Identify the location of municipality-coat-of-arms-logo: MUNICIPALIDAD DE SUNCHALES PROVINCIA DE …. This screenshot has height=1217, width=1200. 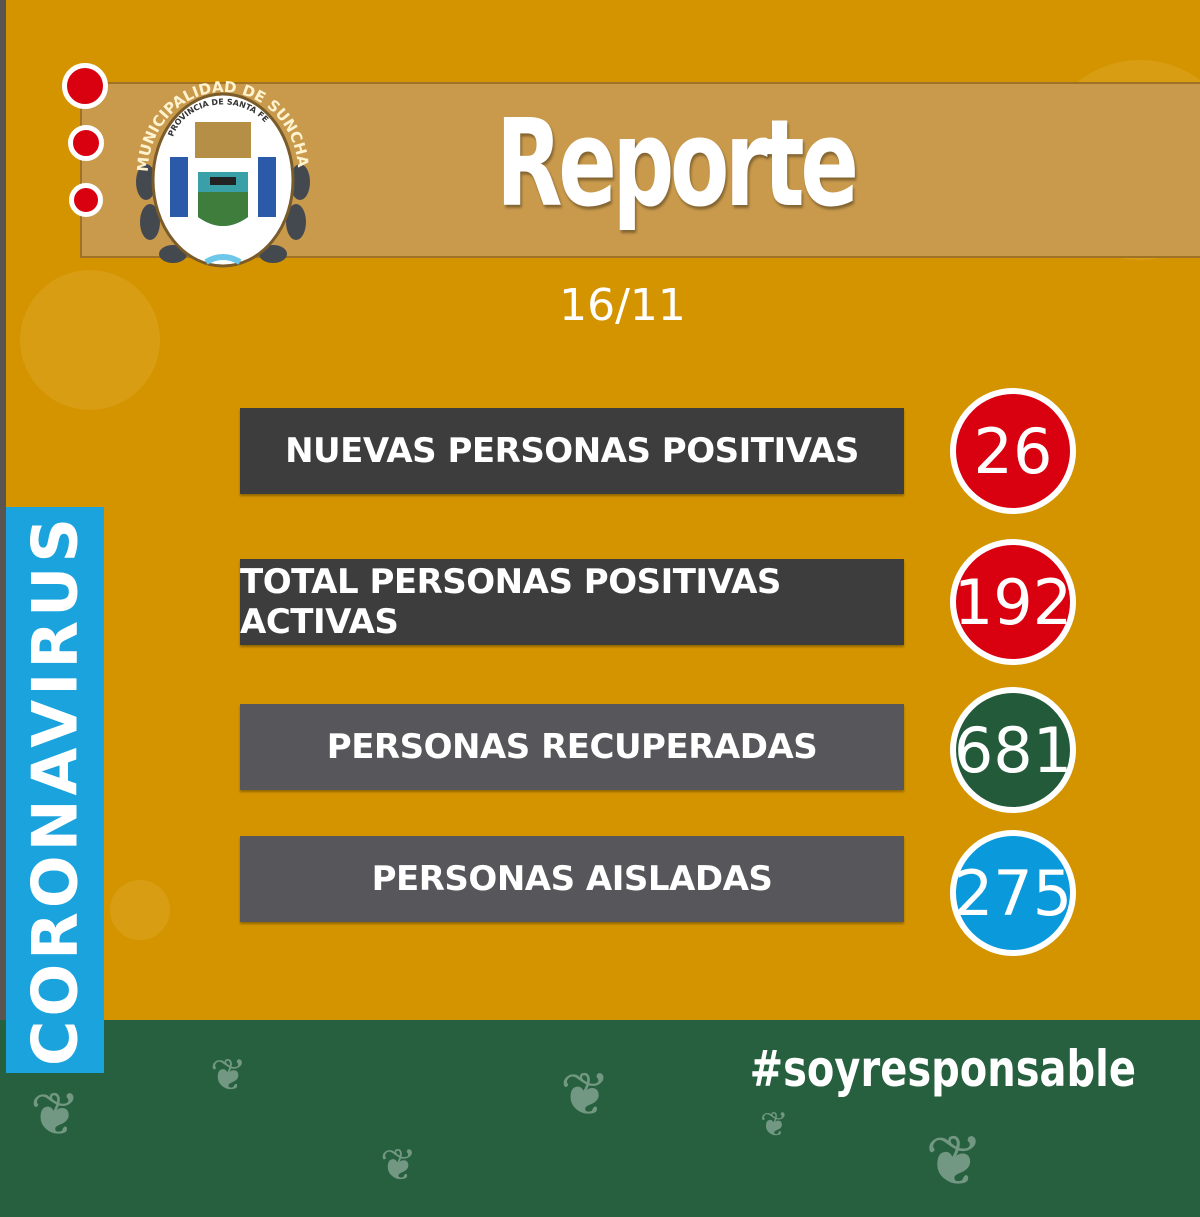
(220, 165).